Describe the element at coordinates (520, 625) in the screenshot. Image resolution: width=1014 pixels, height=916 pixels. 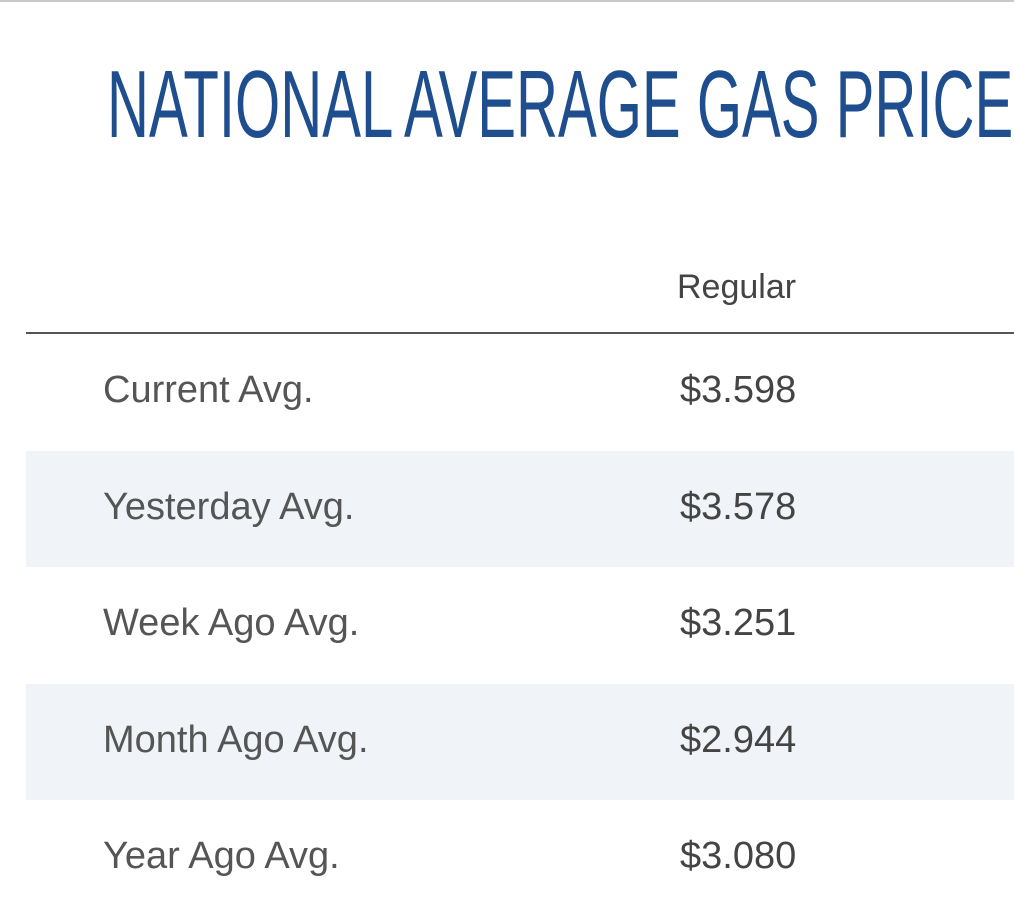
I see `table-row: Week Ago Avg. $3.251` at that location.